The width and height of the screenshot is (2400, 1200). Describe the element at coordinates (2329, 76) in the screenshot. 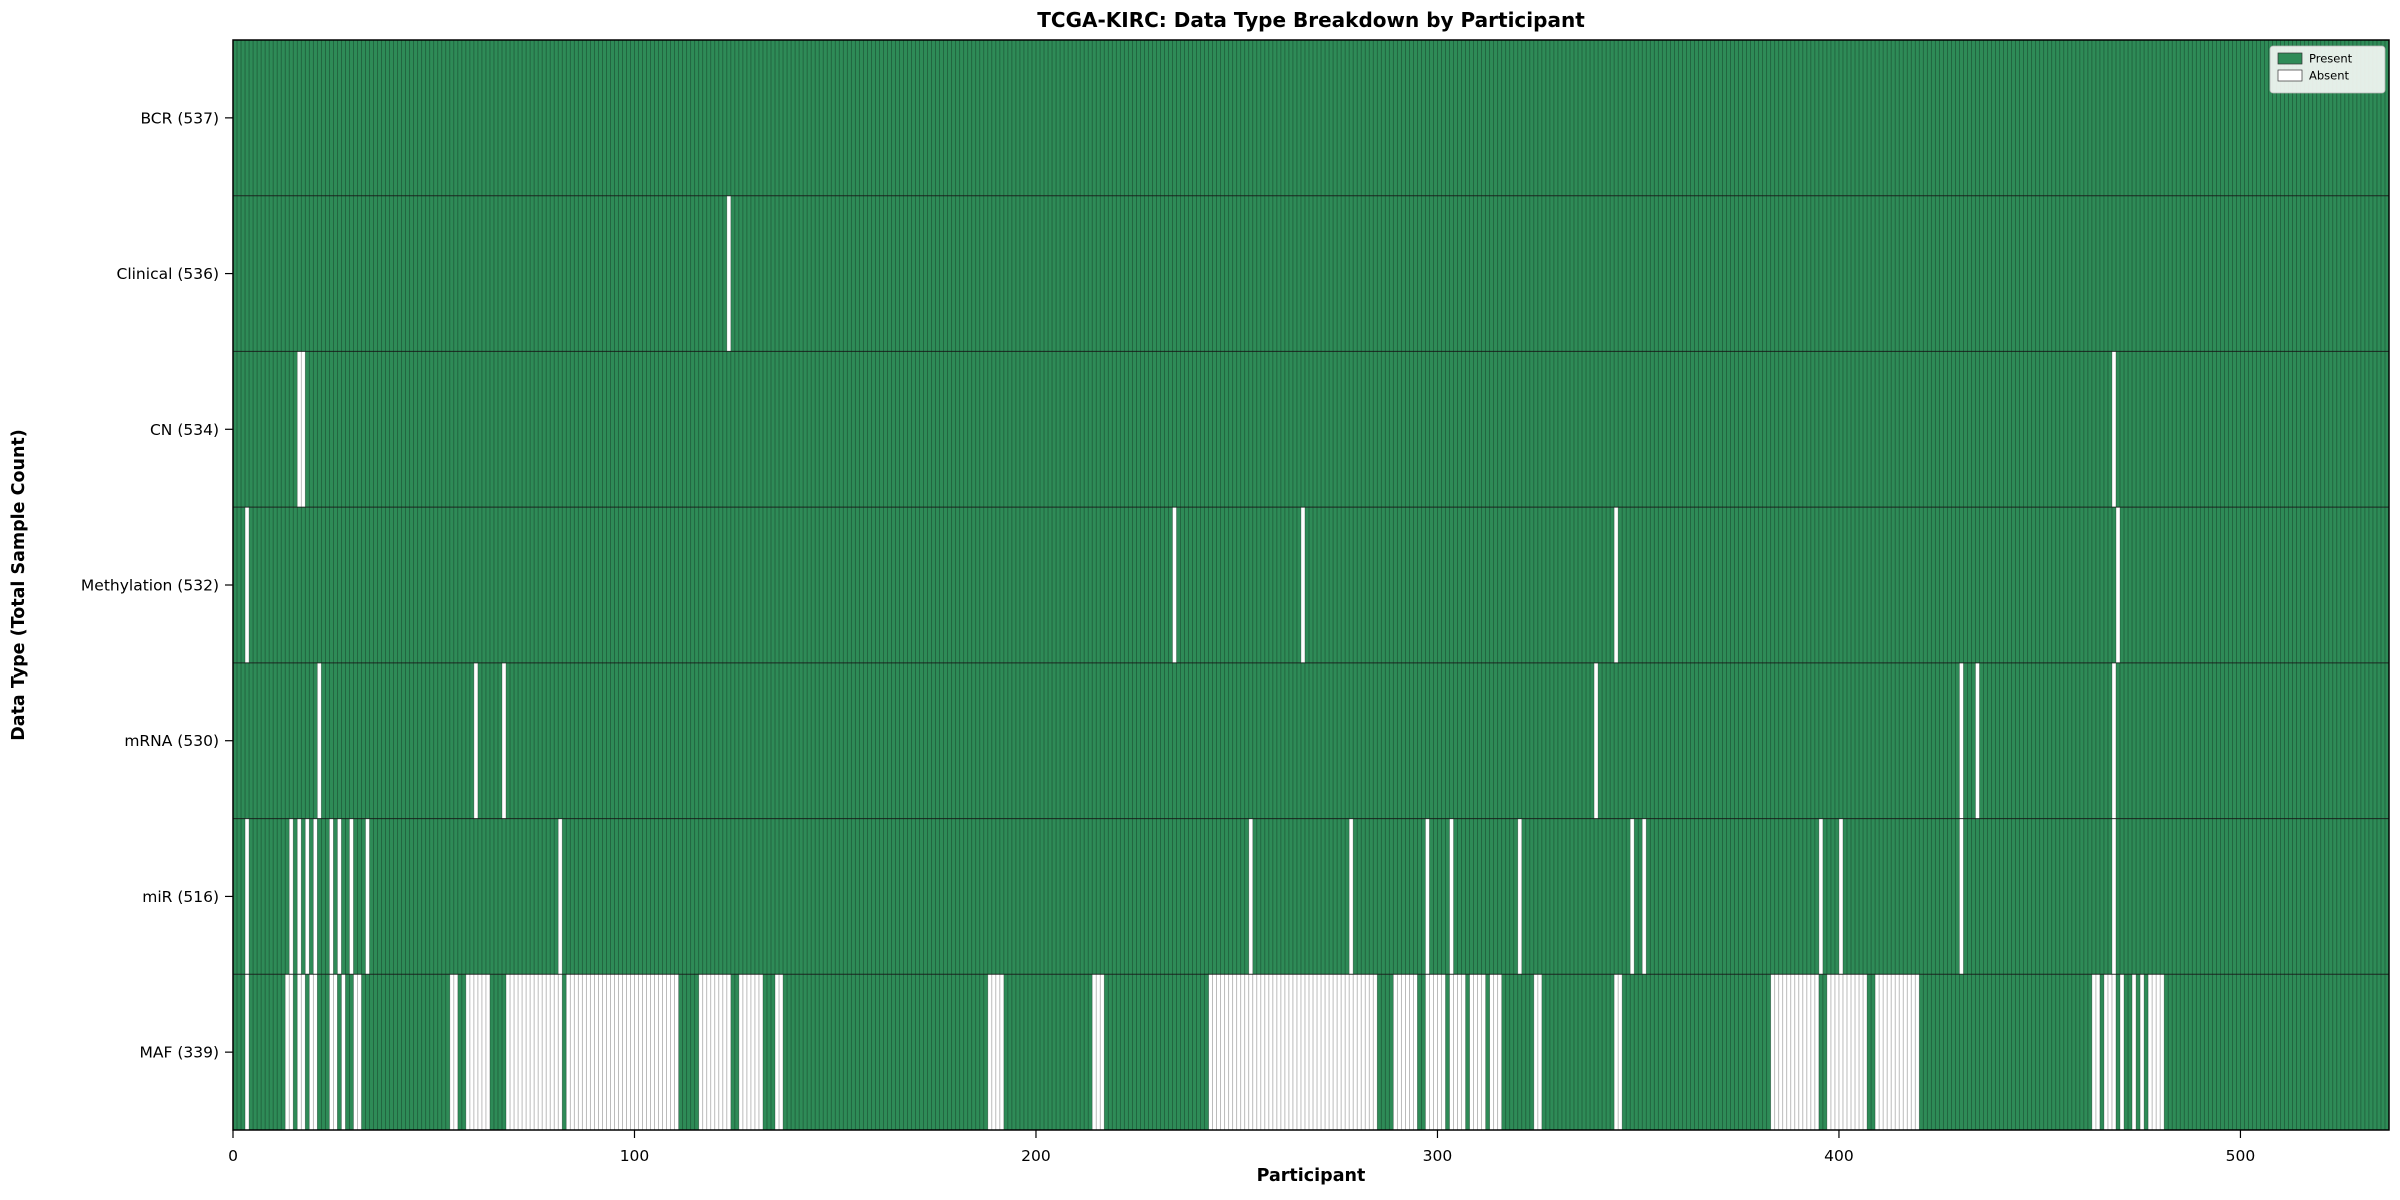

I see `legend-absent-label: Absent` at that location.